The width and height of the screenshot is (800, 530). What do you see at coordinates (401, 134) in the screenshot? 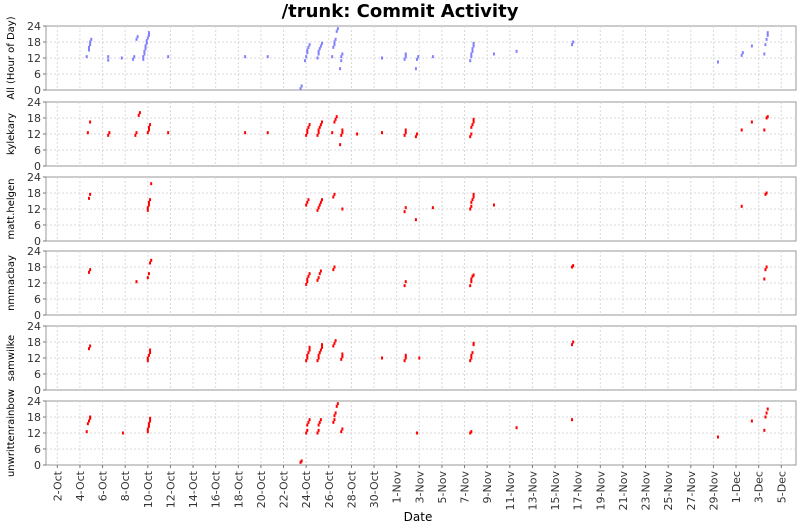
I see `panel-kylekary: 0 6 12 18 24 kylekary` at bounding box center [401, 134].